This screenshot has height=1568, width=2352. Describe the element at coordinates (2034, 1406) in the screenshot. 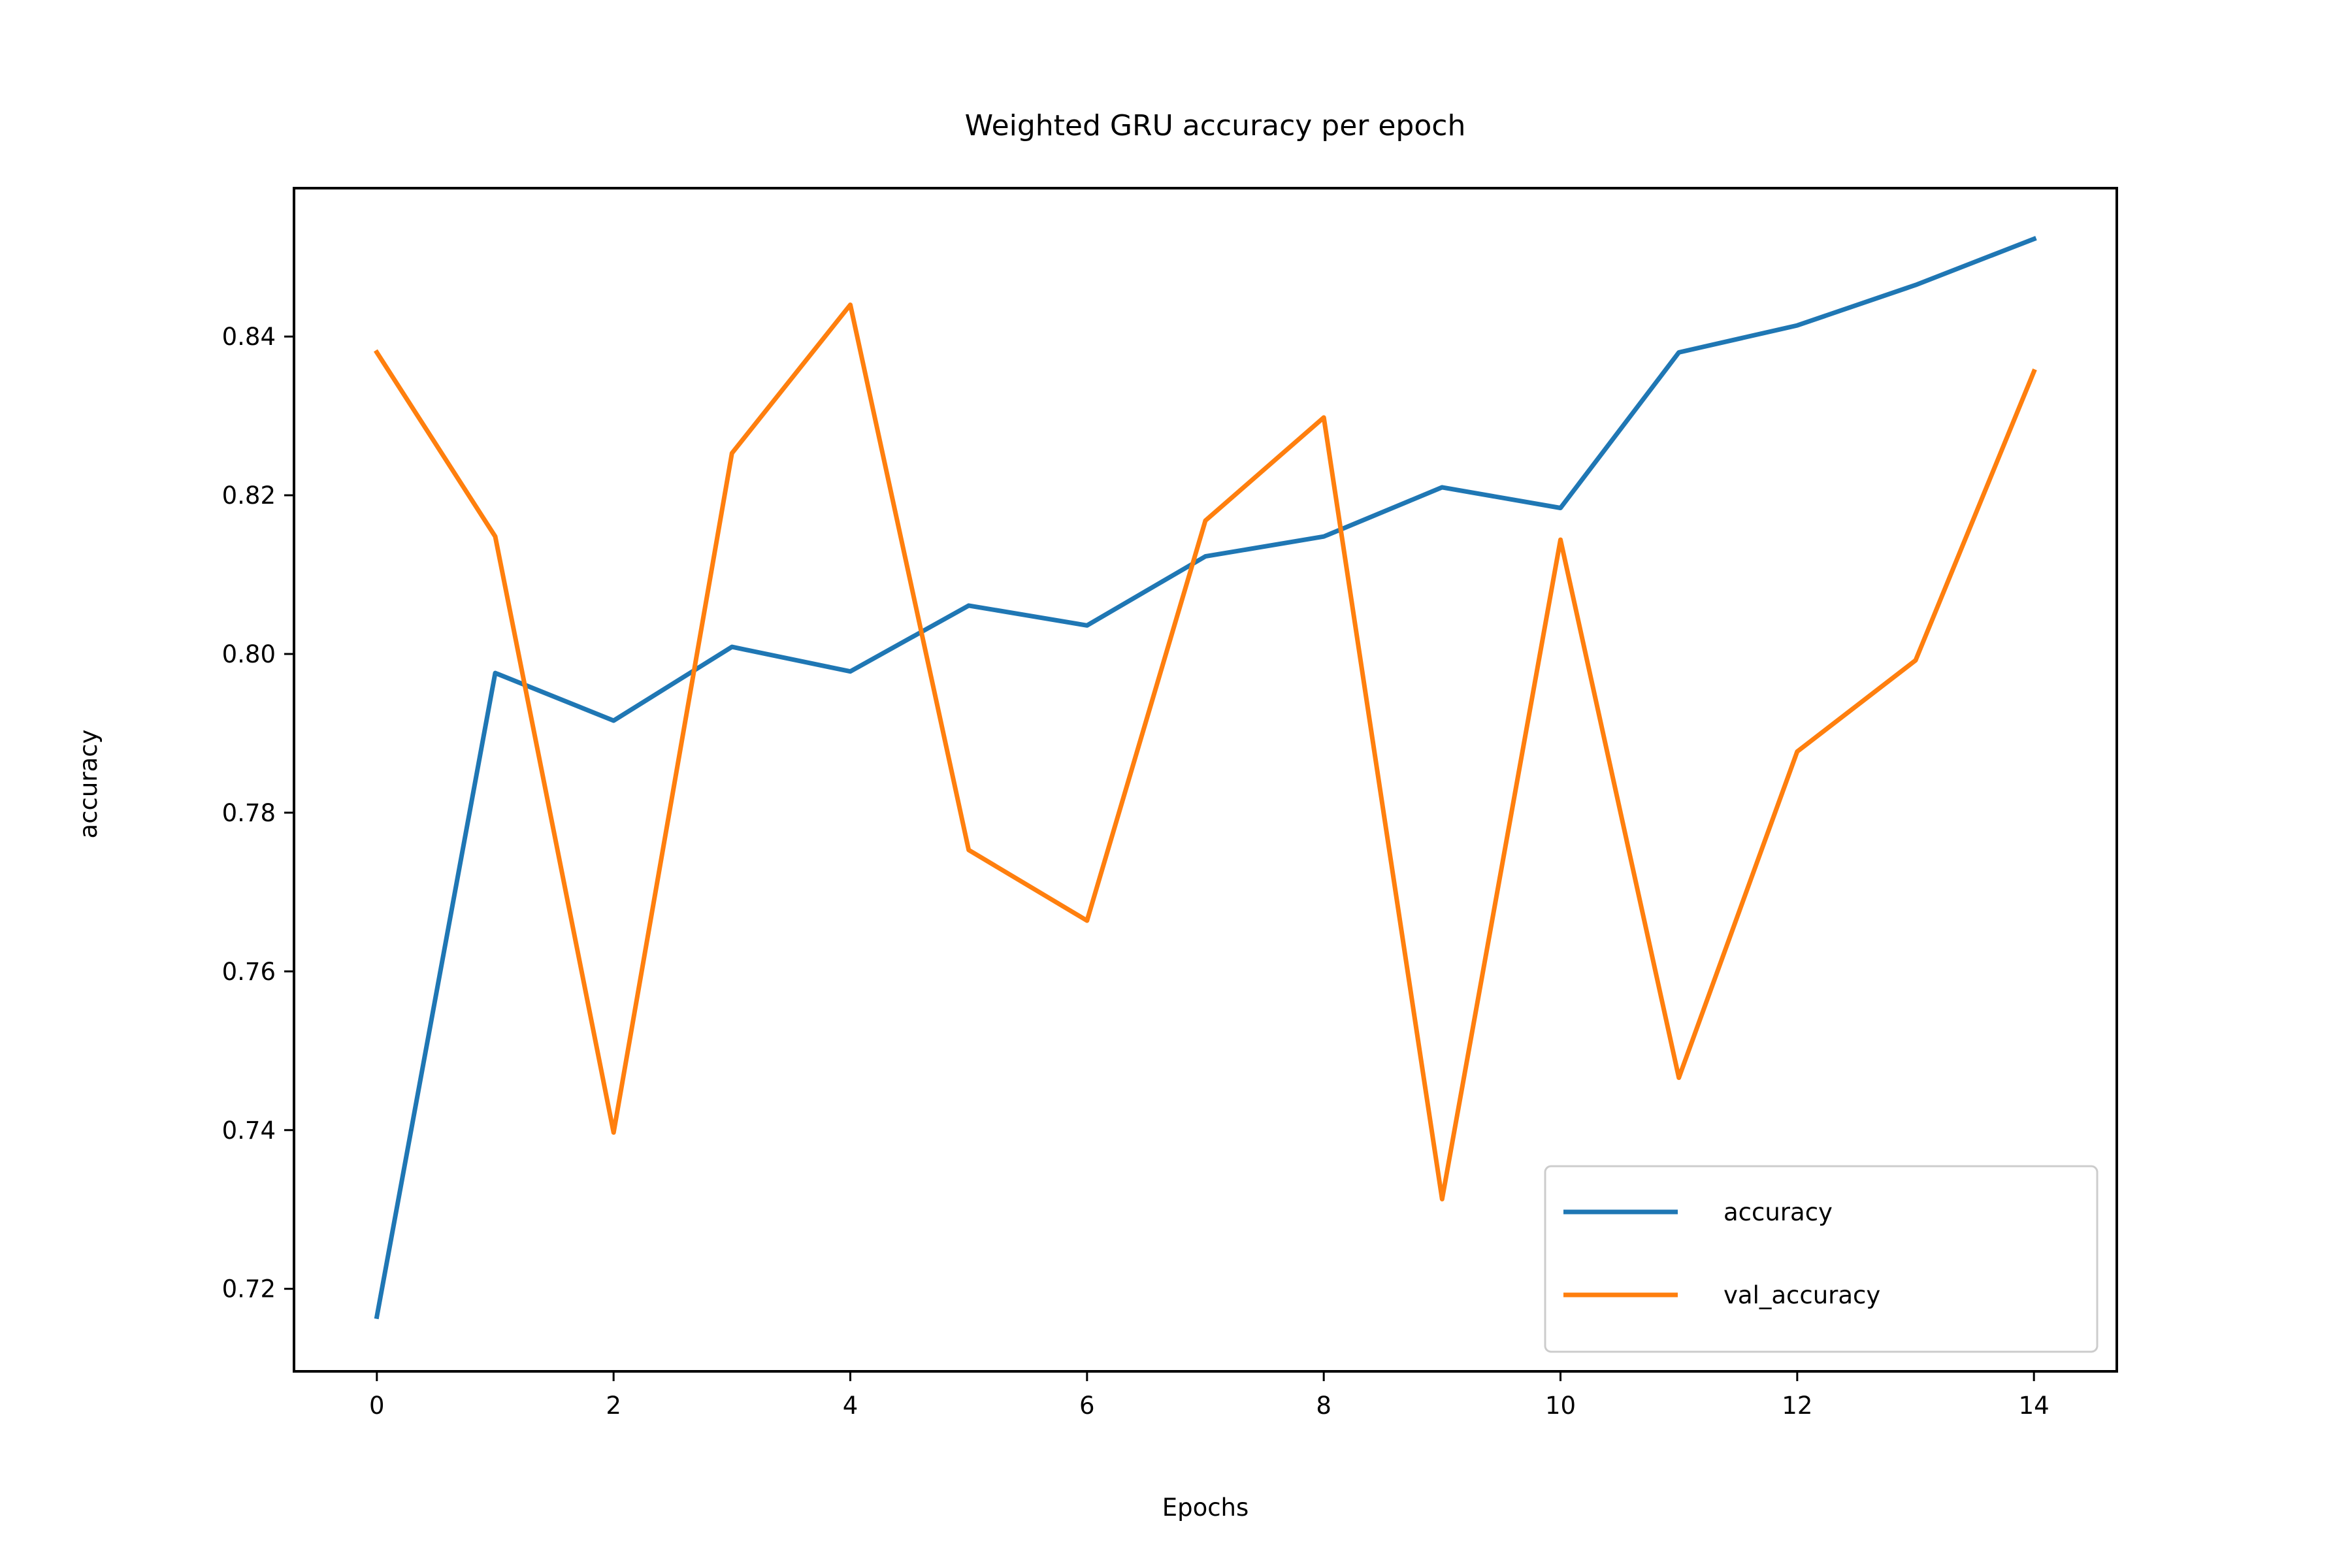

I see `x-tick-label: 14` at that location.